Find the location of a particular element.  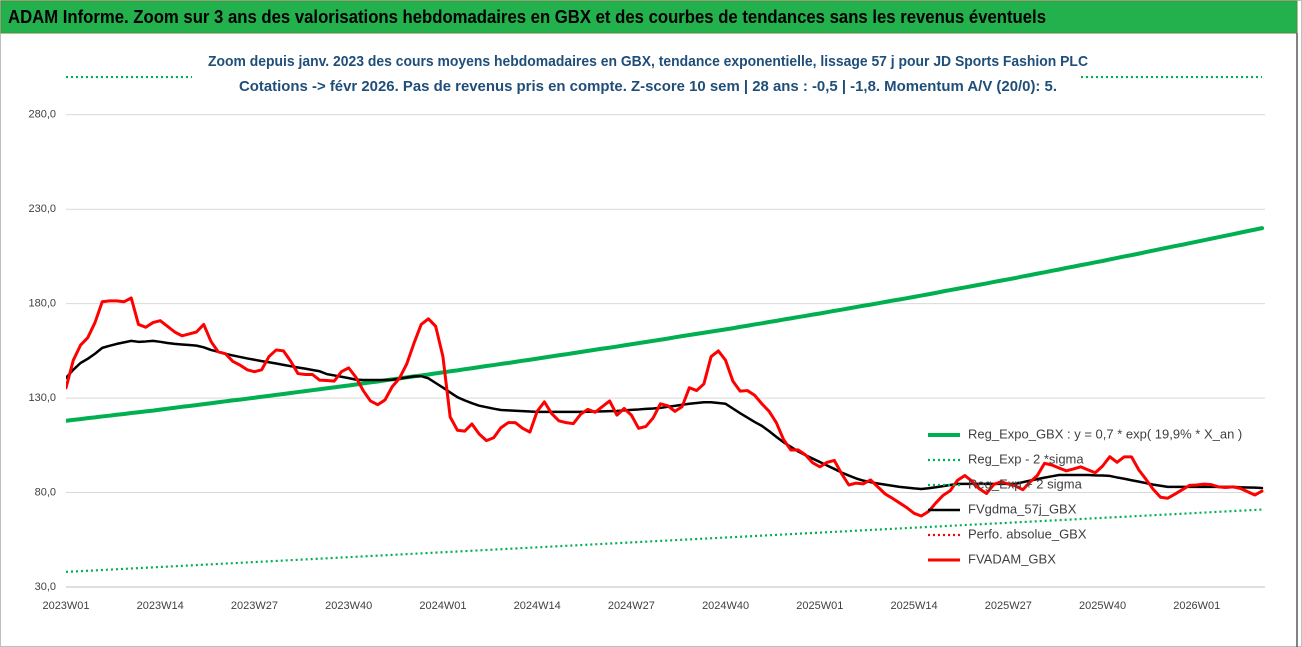

legend-label: FVgdma_57j_GBX is located at coordinates (1022, 508).